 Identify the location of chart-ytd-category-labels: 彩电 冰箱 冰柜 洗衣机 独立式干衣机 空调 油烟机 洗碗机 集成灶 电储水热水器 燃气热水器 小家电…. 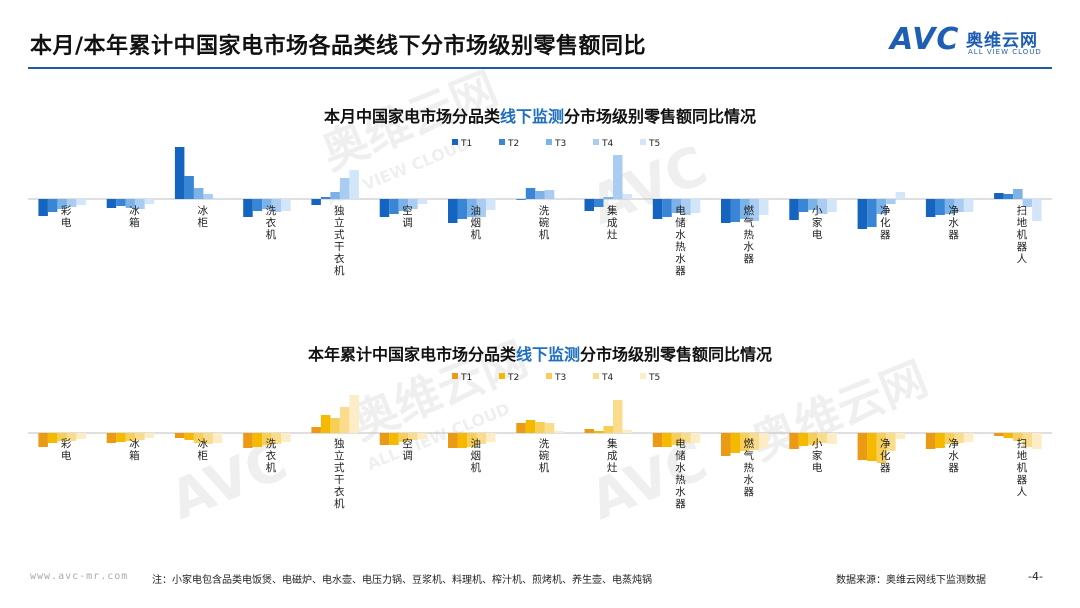
(544, 473).